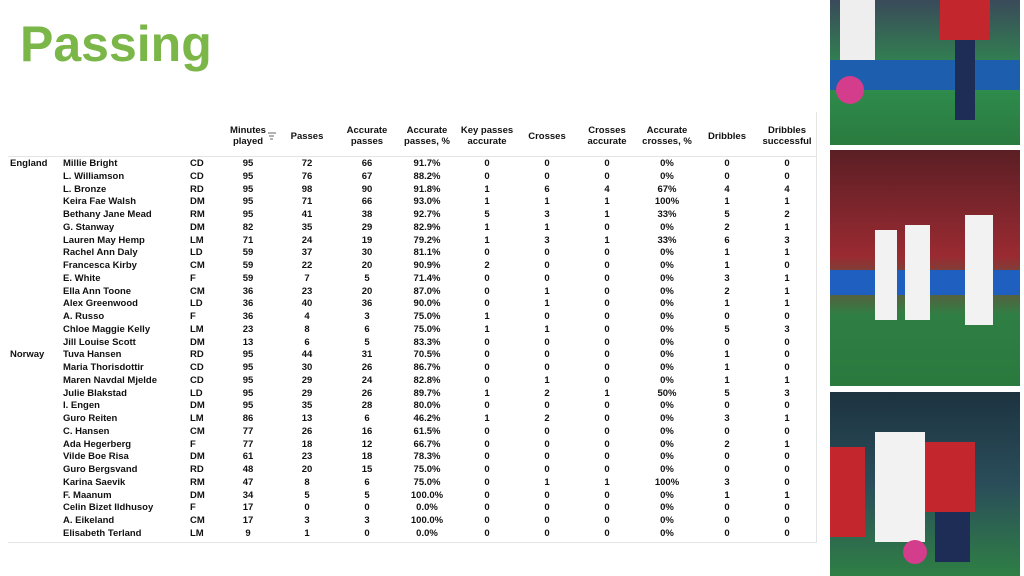 This screenshot has width=1024, height=576. I want to click on stat-value: 67, so click(367, 176).